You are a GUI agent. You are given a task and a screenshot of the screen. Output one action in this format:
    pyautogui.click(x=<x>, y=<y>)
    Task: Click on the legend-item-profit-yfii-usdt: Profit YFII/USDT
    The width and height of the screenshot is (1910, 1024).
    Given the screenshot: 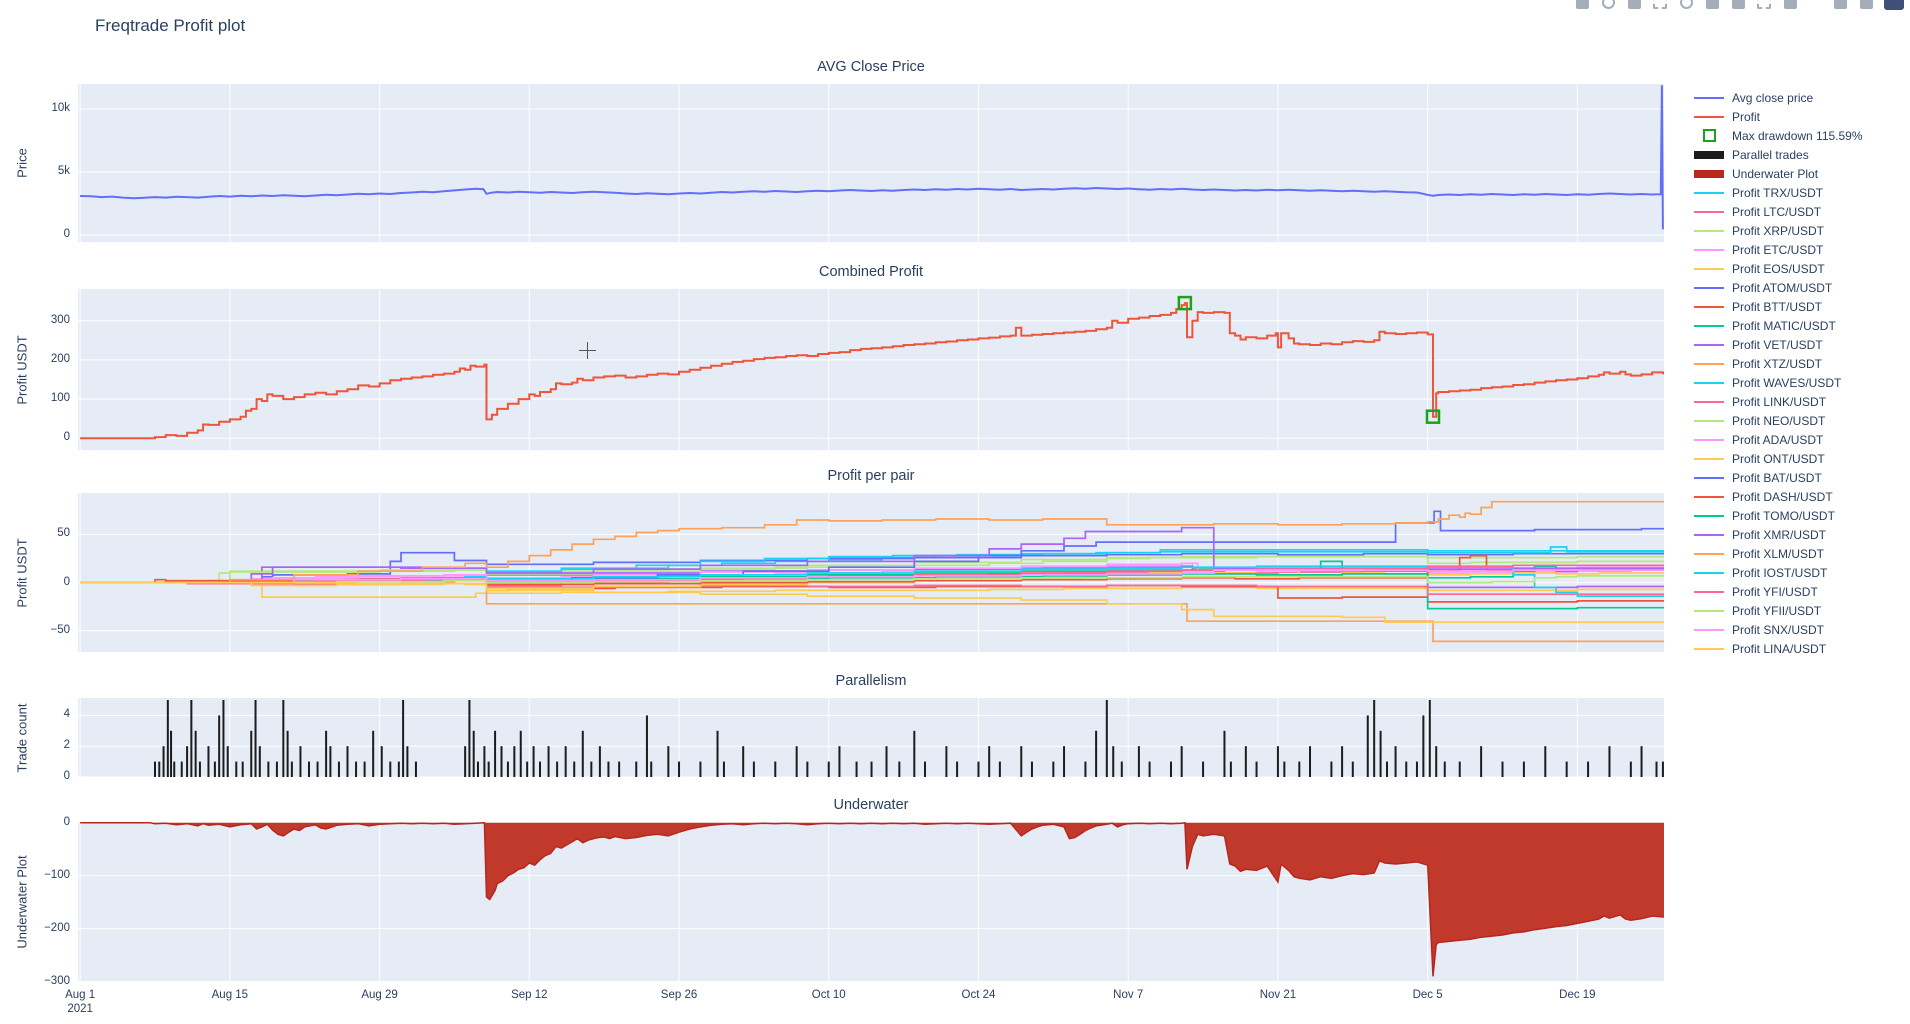 What is the action you would take?
    pyautogui.click(x=1778, y=610)
    